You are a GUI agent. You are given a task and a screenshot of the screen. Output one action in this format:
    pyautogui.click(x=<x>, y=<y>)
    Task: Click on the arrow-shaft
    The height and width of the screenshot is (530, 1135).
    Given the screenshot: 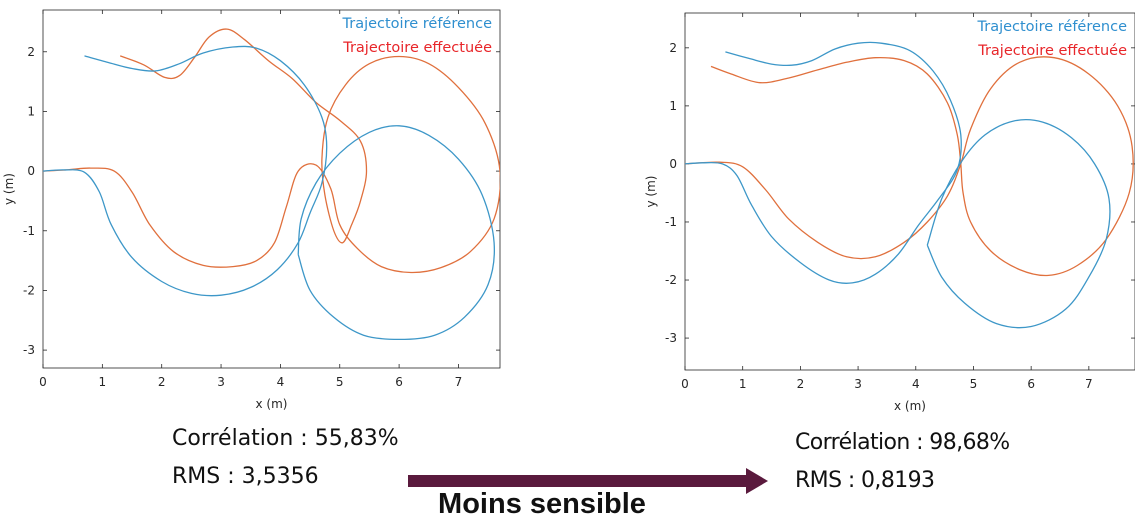 What is the action you would take?
    pyautogui.click(x=579, y=481)
    